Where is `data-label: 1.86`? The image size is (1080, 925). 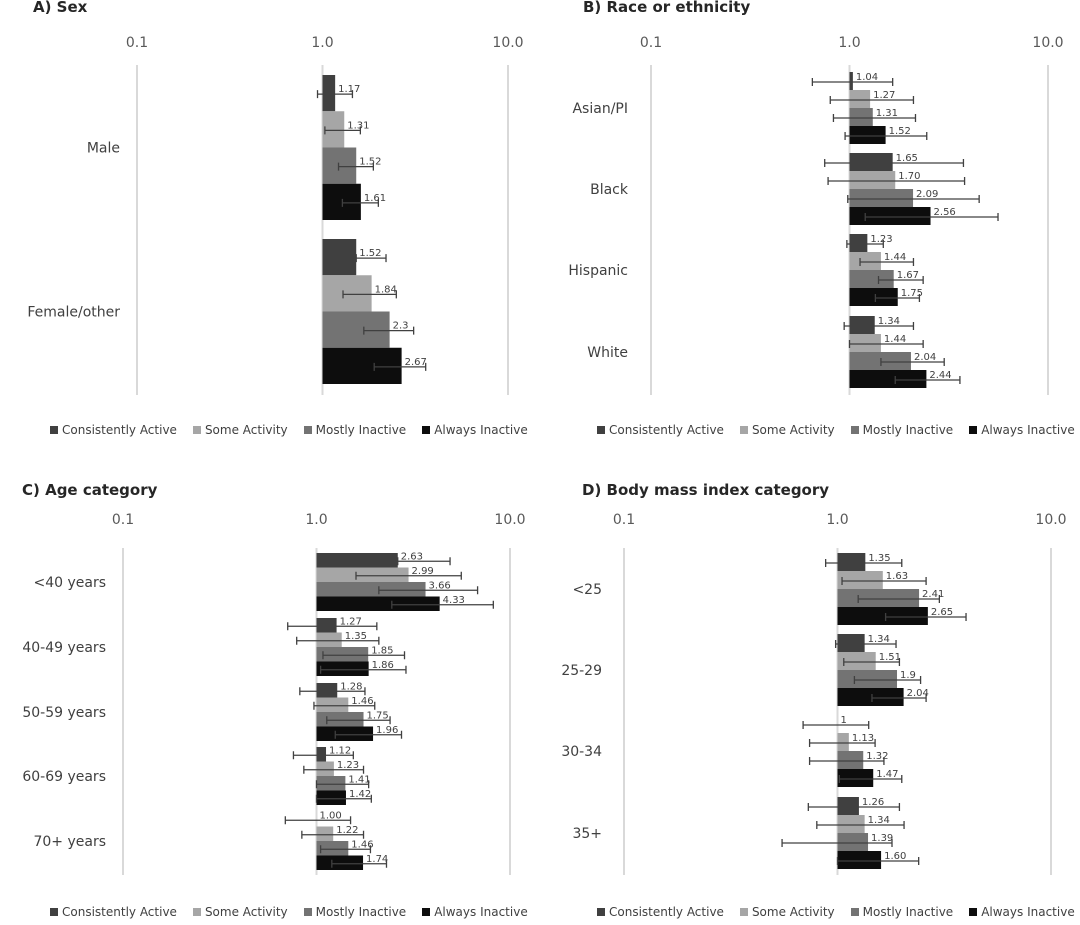
data-label: 1.86 is located at coordinates (383, 665).